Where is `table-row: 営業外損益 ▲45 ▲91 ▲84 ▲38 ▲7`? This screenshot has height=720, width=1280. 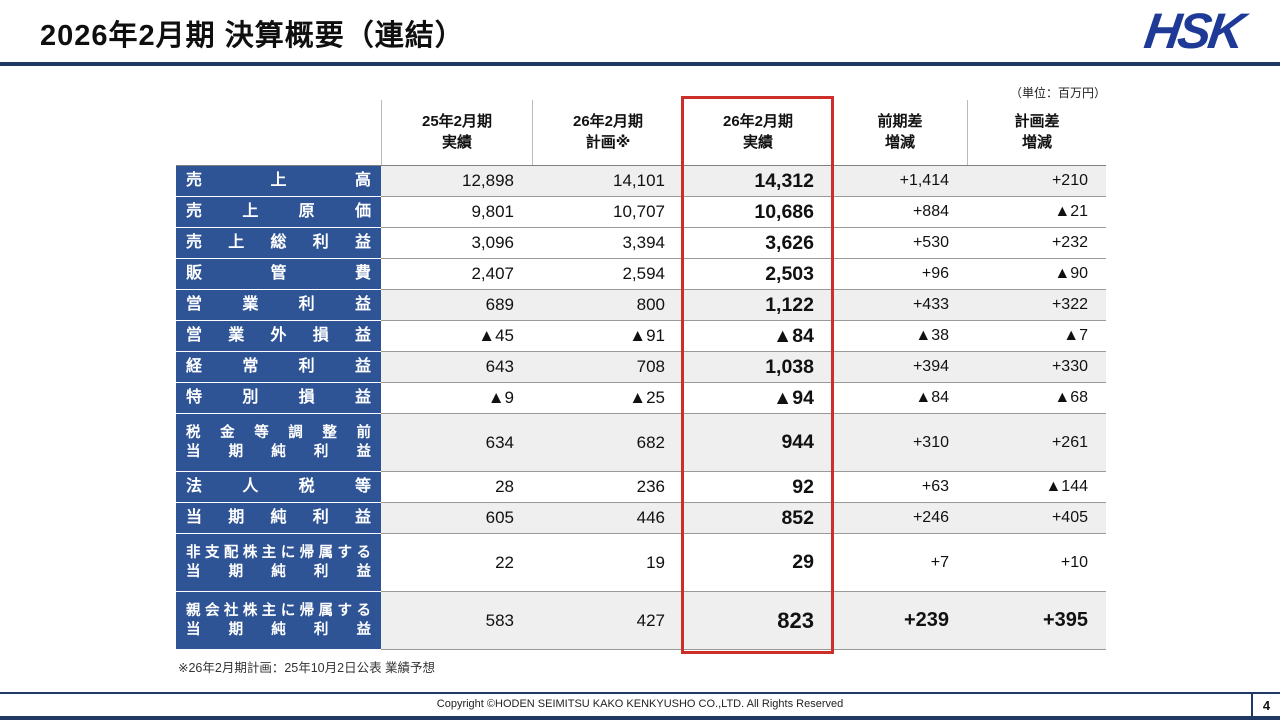 table-row: 営業外損益 ▲45 ▲91 ▲84 ▲38 ▲7 is located at coordinates (641, 336).